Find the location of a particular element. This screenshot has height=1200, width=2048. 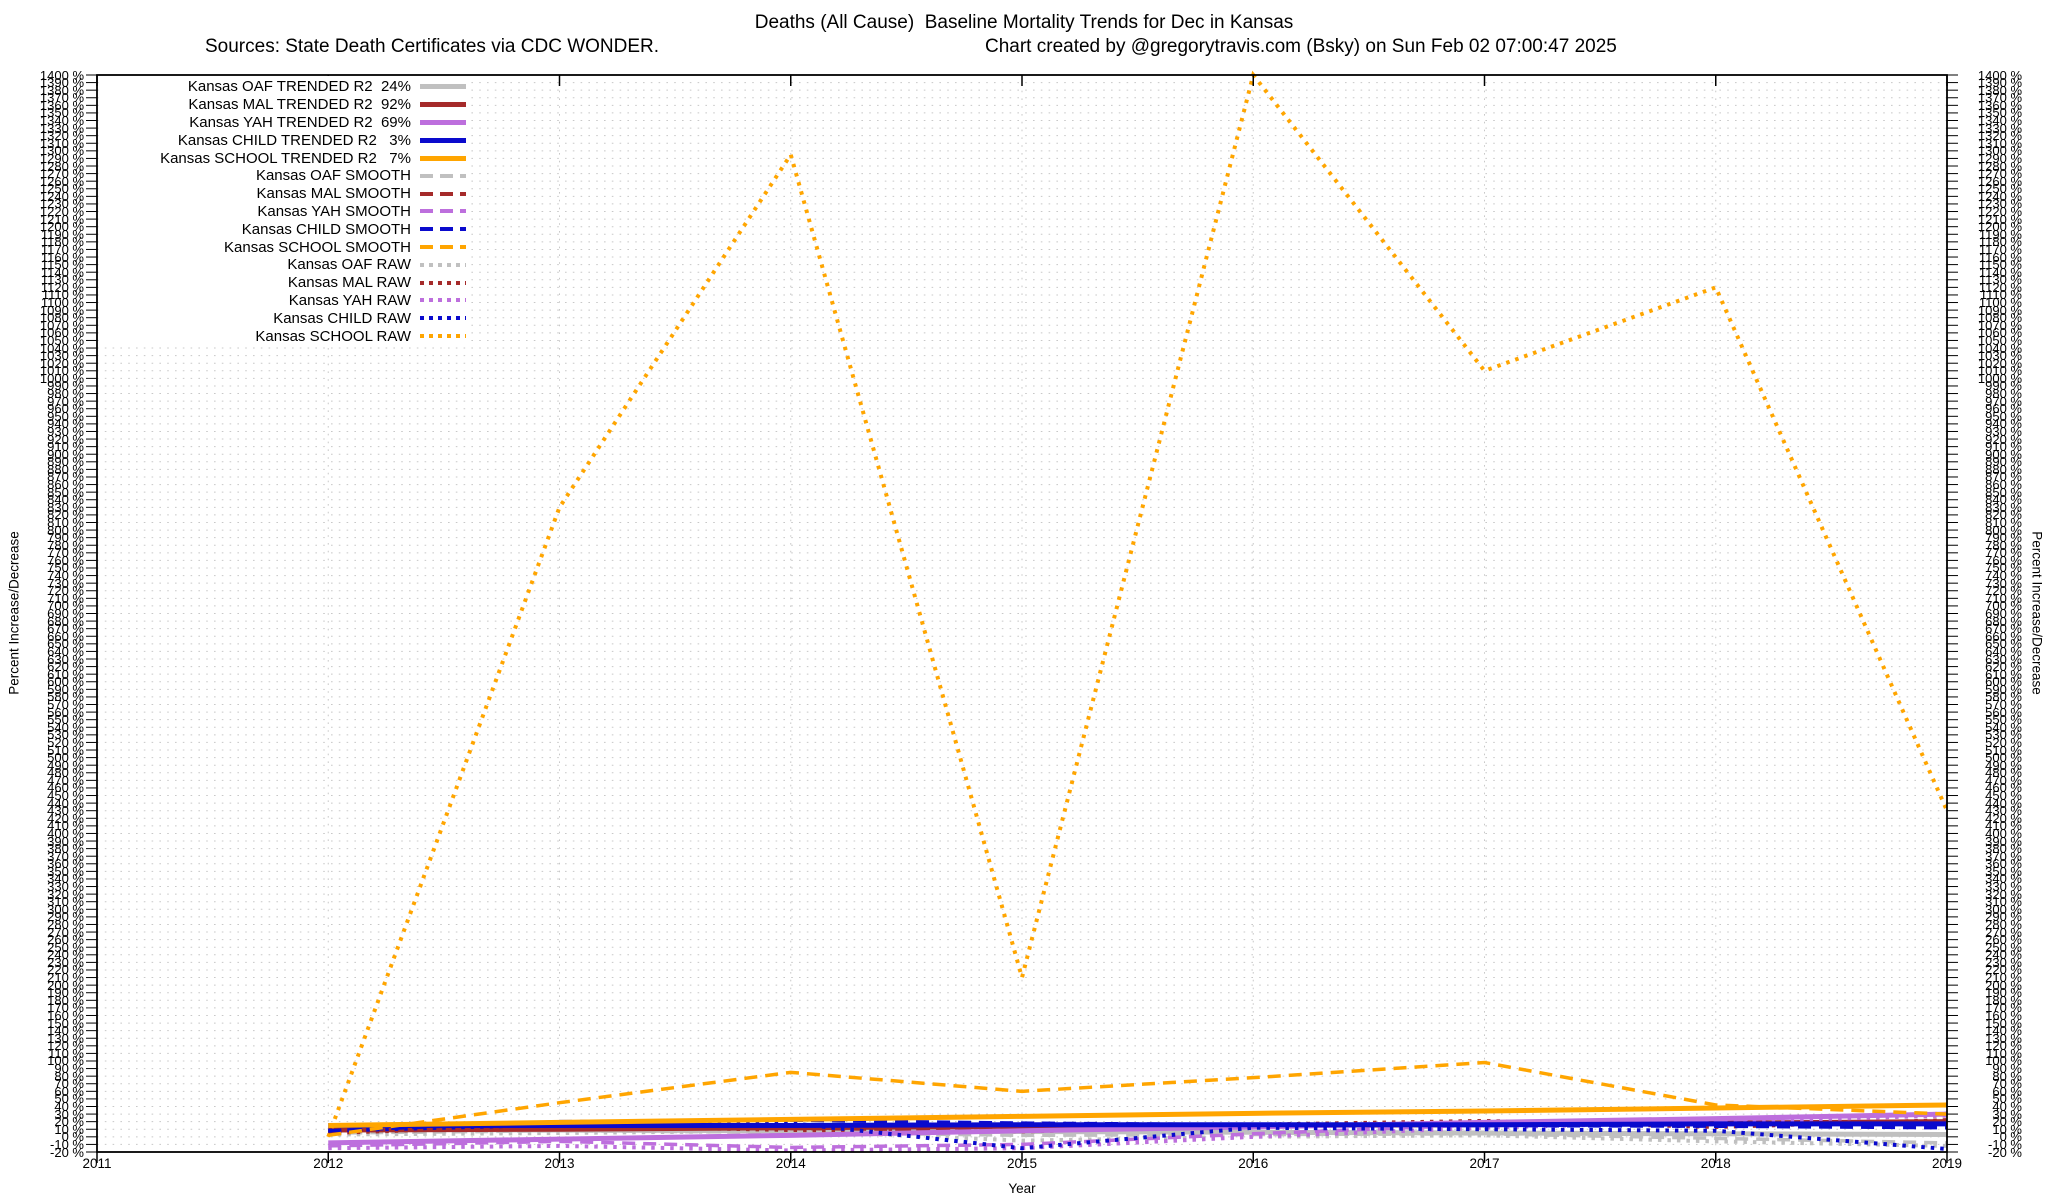

y-tick-label-left: 220 % is located at coordinates (65, 970).